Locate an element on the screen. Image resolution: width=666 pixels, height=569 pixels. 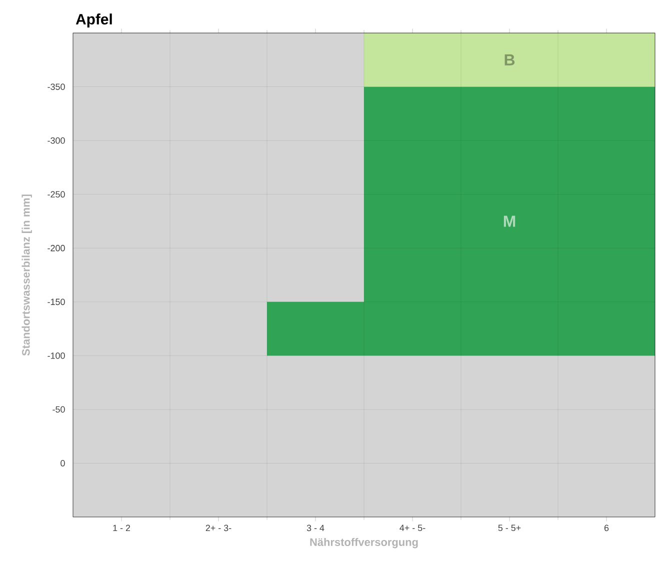
y-tick-label: -150 is located at coordinates (56, 302).